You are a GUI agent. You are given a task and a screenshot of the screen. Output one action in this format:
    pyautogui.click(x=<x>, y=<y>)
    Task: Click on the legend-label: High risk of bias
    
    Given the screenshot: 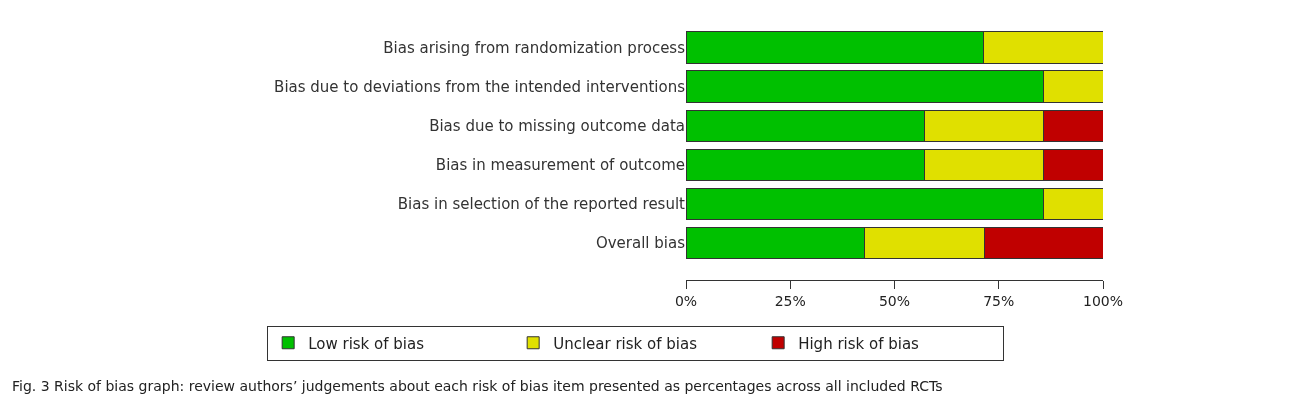 What is the action you would take?
    pyautogui.click(x=859, y=343)
    